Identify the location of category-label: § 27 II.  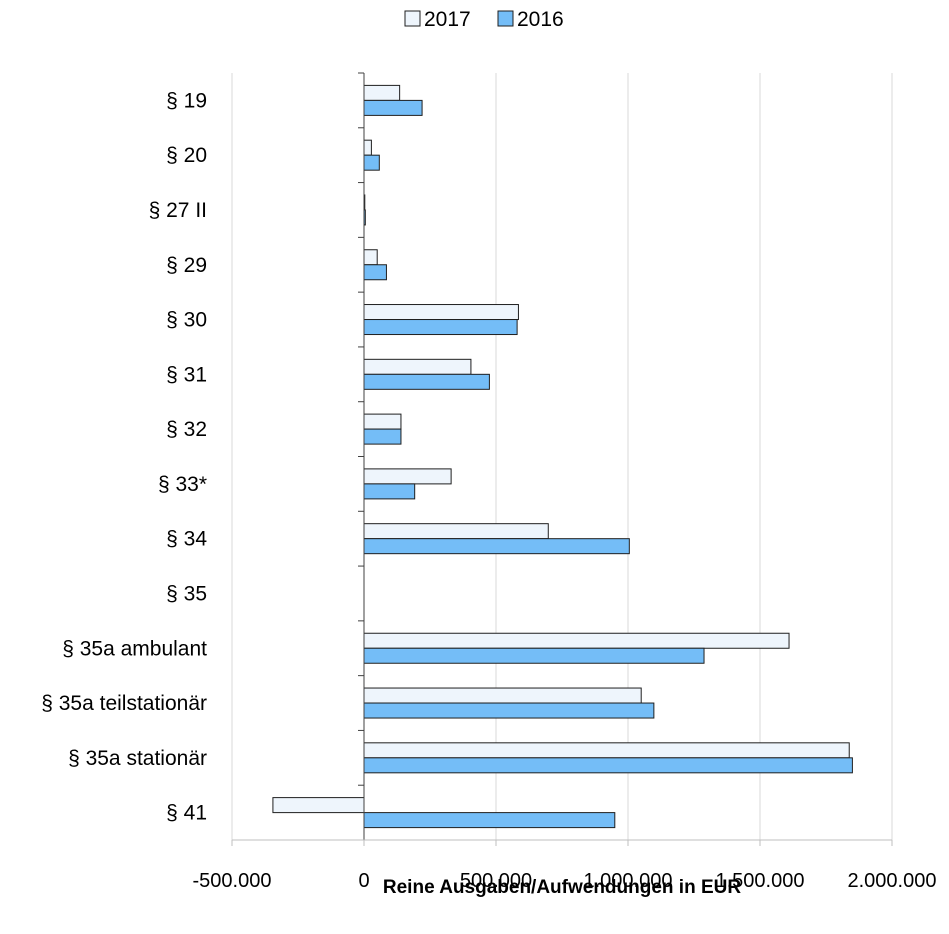
(178, 210).